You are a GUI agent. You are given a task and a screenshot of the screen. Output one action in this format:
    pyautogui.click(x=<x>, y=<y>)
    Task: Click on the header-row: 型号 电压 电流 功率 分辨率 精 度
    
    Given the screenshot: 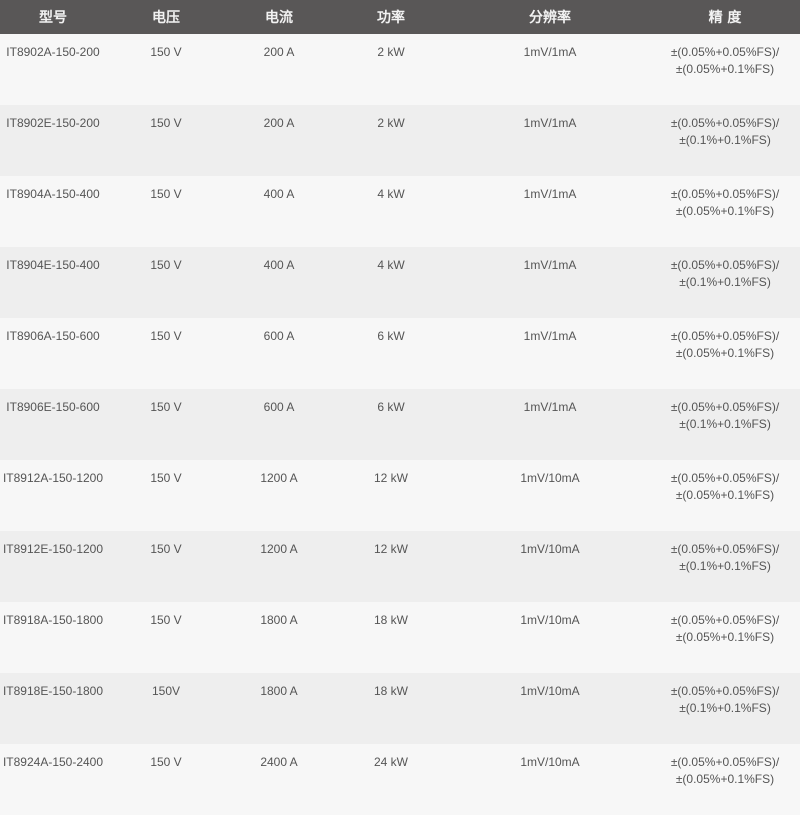 What is the action you would take?
    pyautogui.click(x=400, y=17)
    